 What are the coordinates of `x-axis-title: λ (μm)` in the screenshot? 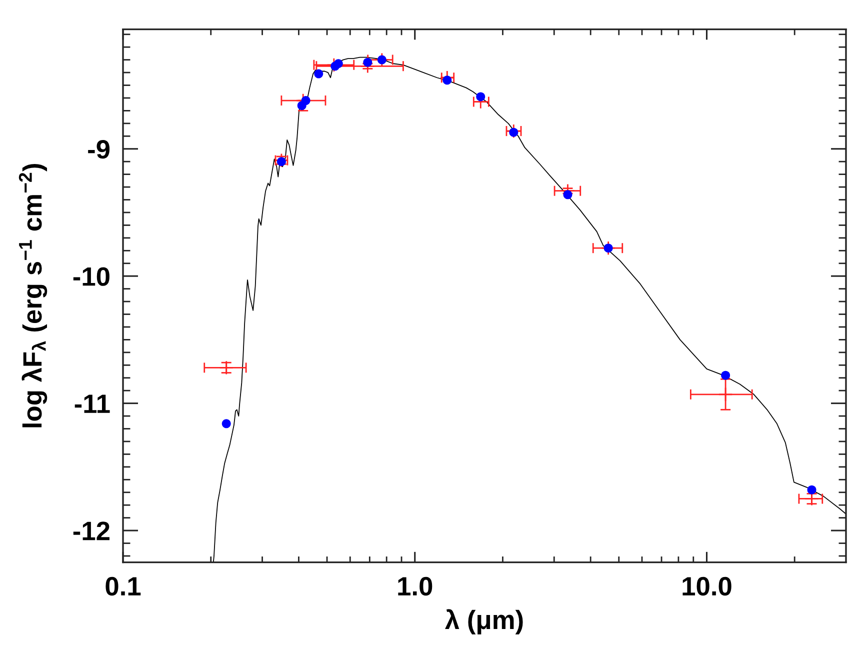 It's located at (484, 621).